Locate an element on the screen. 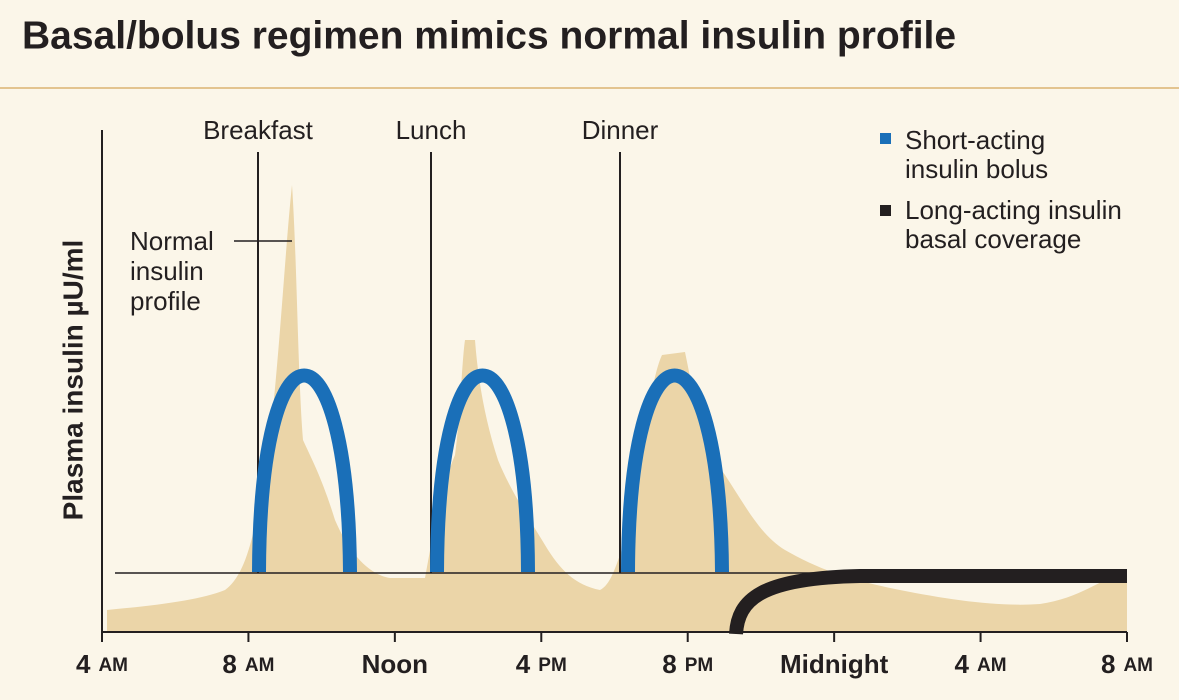 This screenshot has width=1179, height=700. bolus-curves is located at coordinates (490, 470).